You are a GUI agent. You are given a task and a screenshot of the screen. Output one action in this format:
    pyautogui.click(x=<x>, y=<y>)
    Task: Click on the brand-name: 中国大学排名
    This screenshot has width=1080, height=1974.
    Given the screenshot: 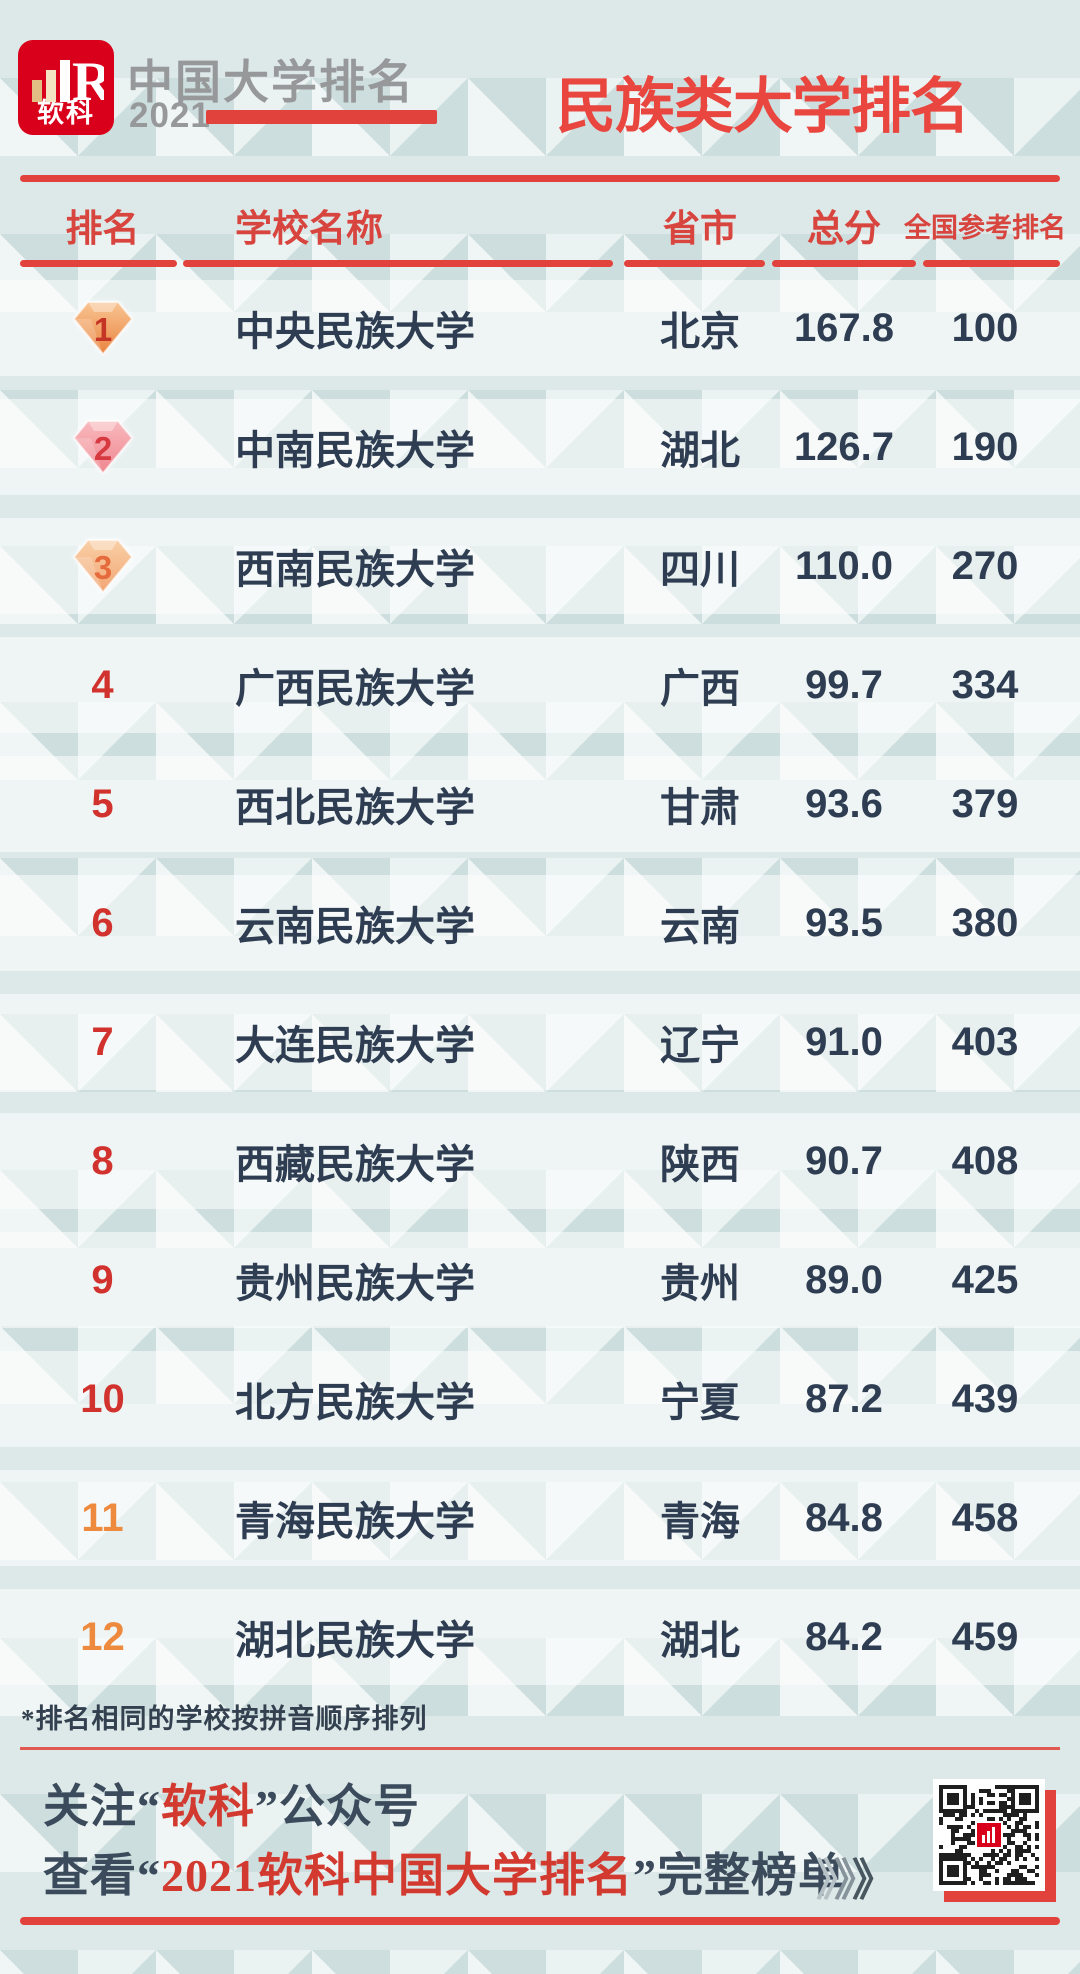 What is the action you would take?
    pyautogui.click(x=271, y=82)
    